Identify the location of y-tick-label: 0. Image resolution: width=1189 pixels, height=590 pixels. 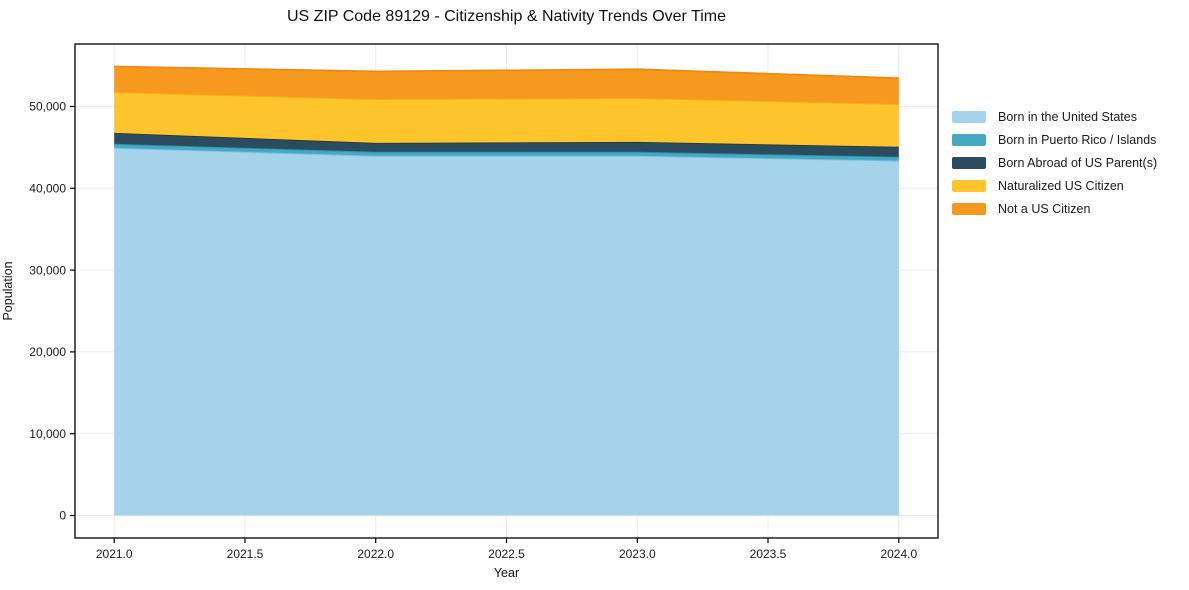
(62, 516).